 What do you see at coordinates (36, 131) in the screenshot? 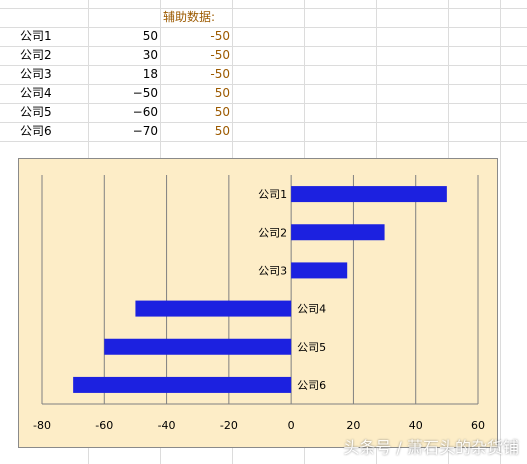
I see `row-name-cell: 公司6` at bounding box center [36, 131].